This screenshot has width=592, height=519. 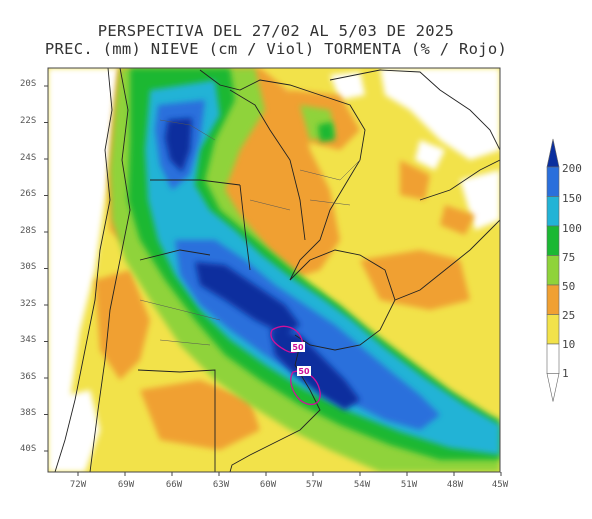 I want to click on legend-label-50: 50, so click(x=569, y=286).